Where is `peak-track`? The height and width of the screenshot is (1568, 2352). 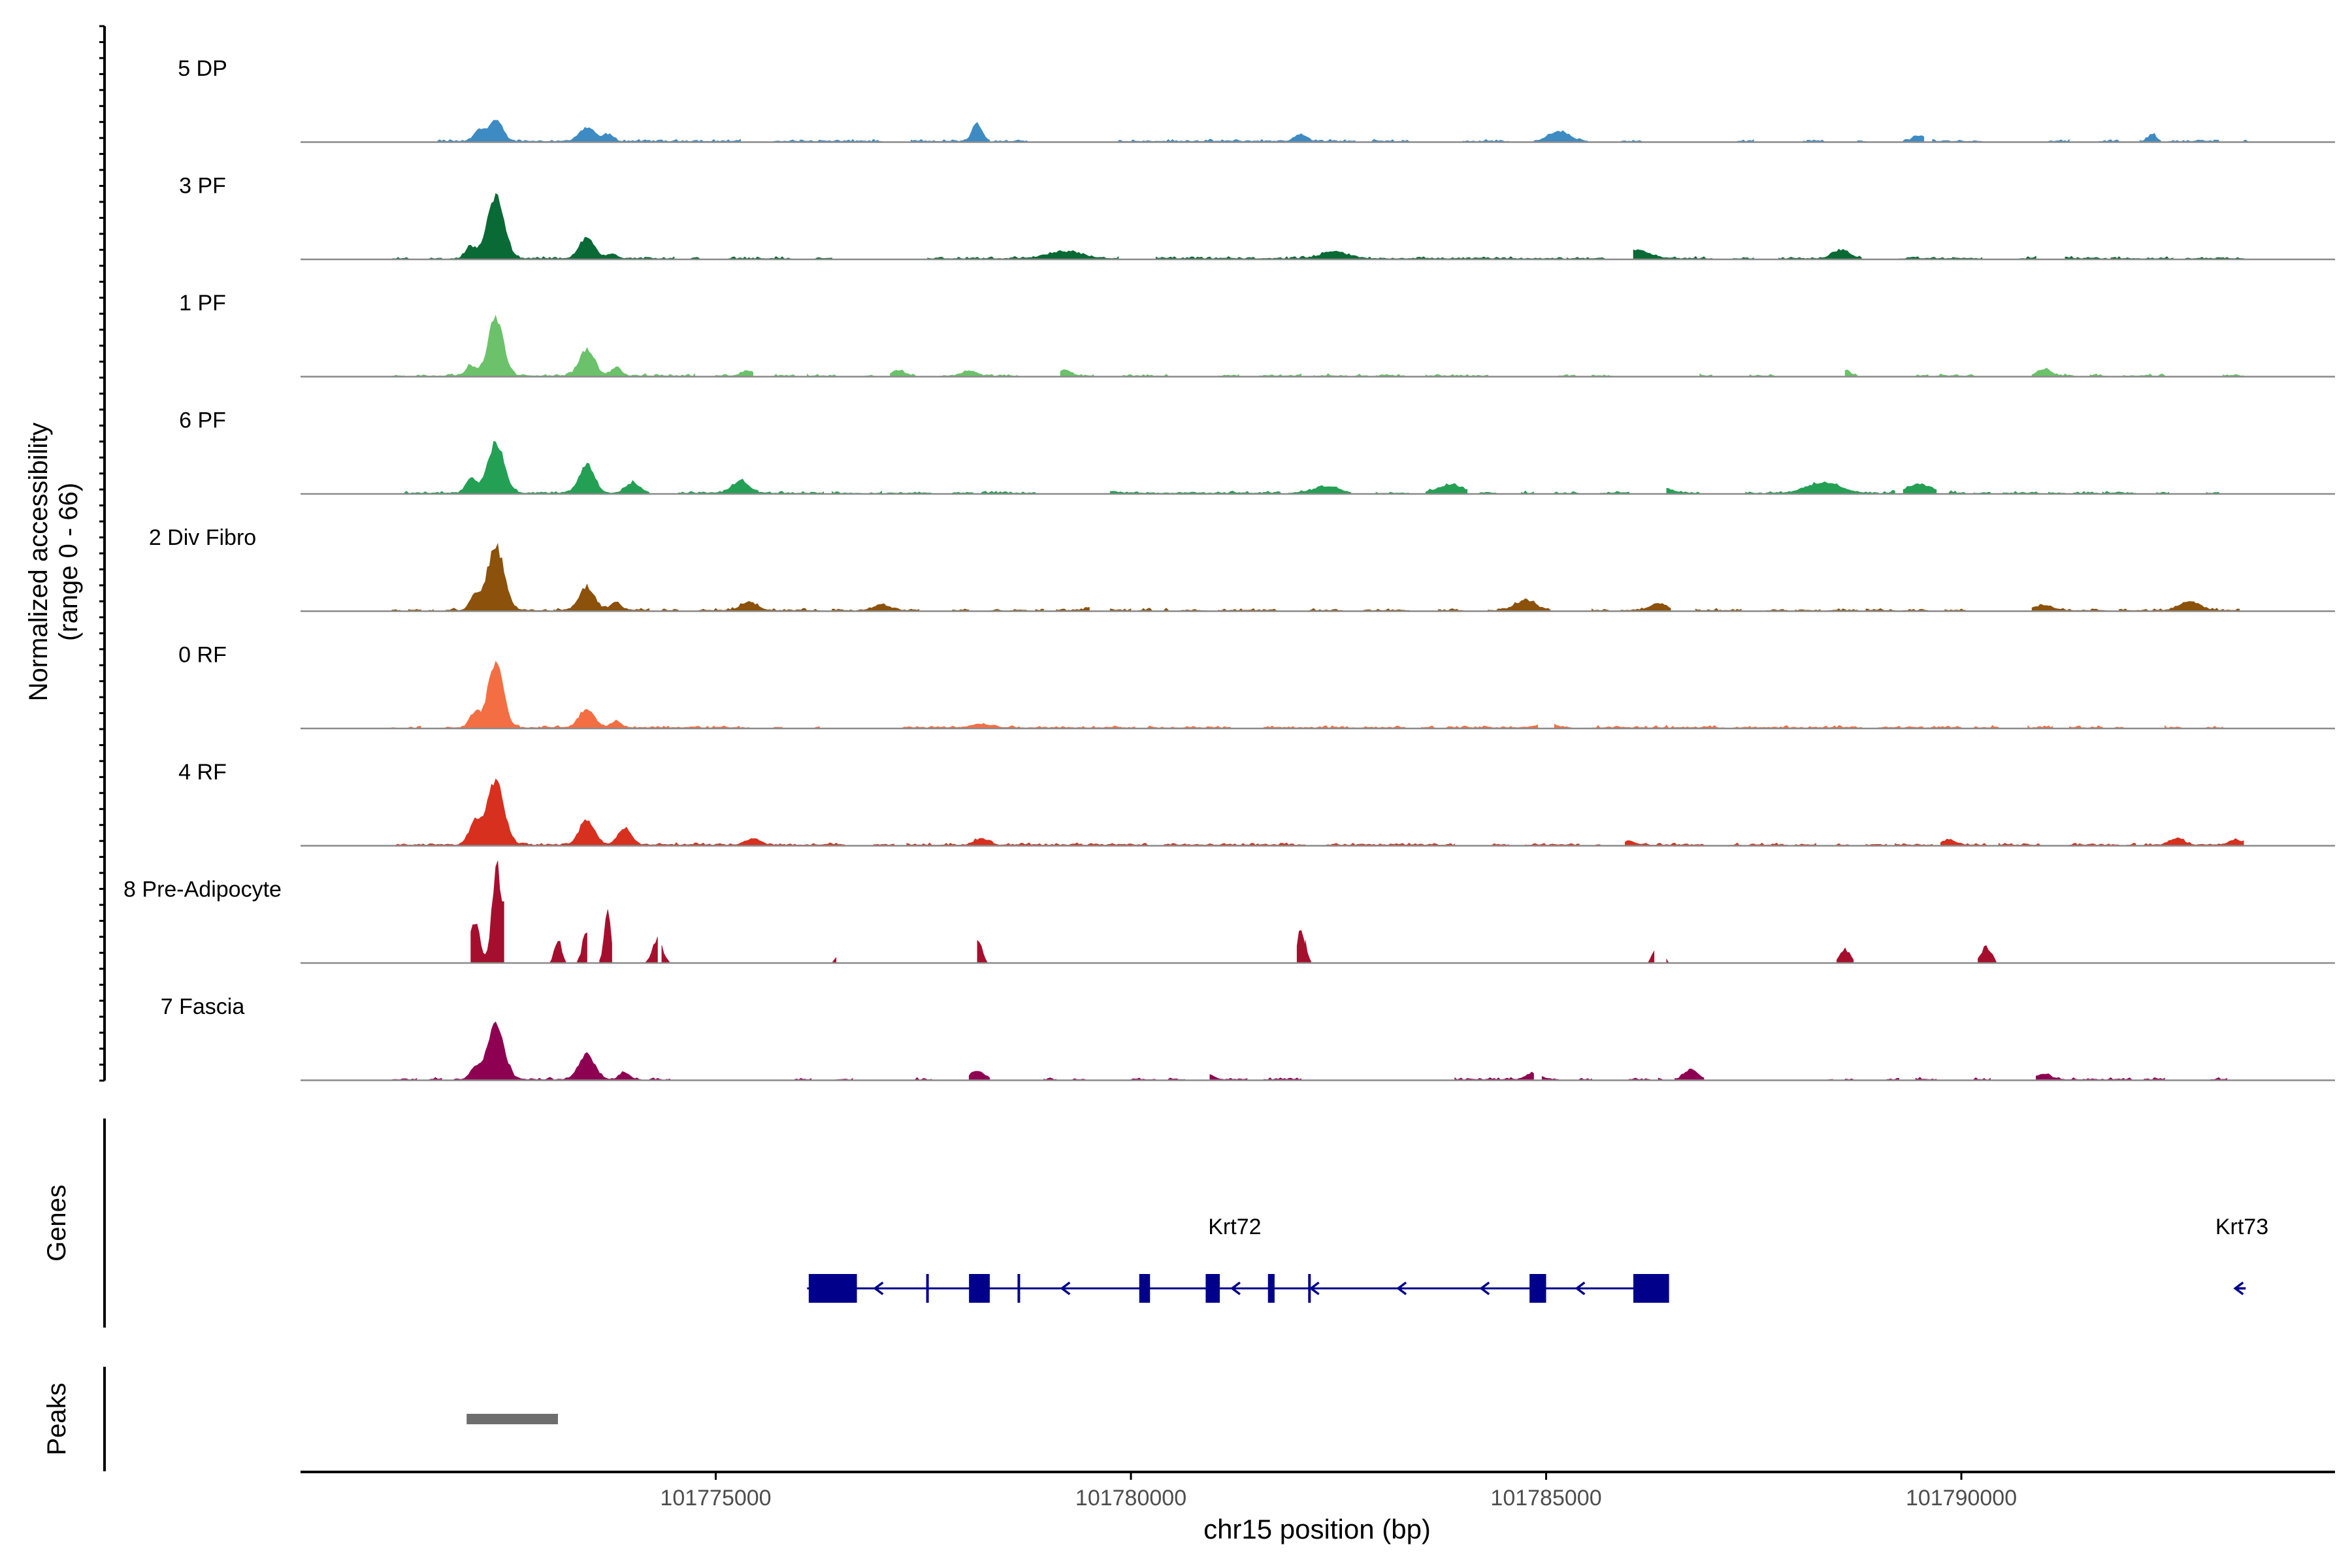 peak-track is located at coordinates (512, 1419).